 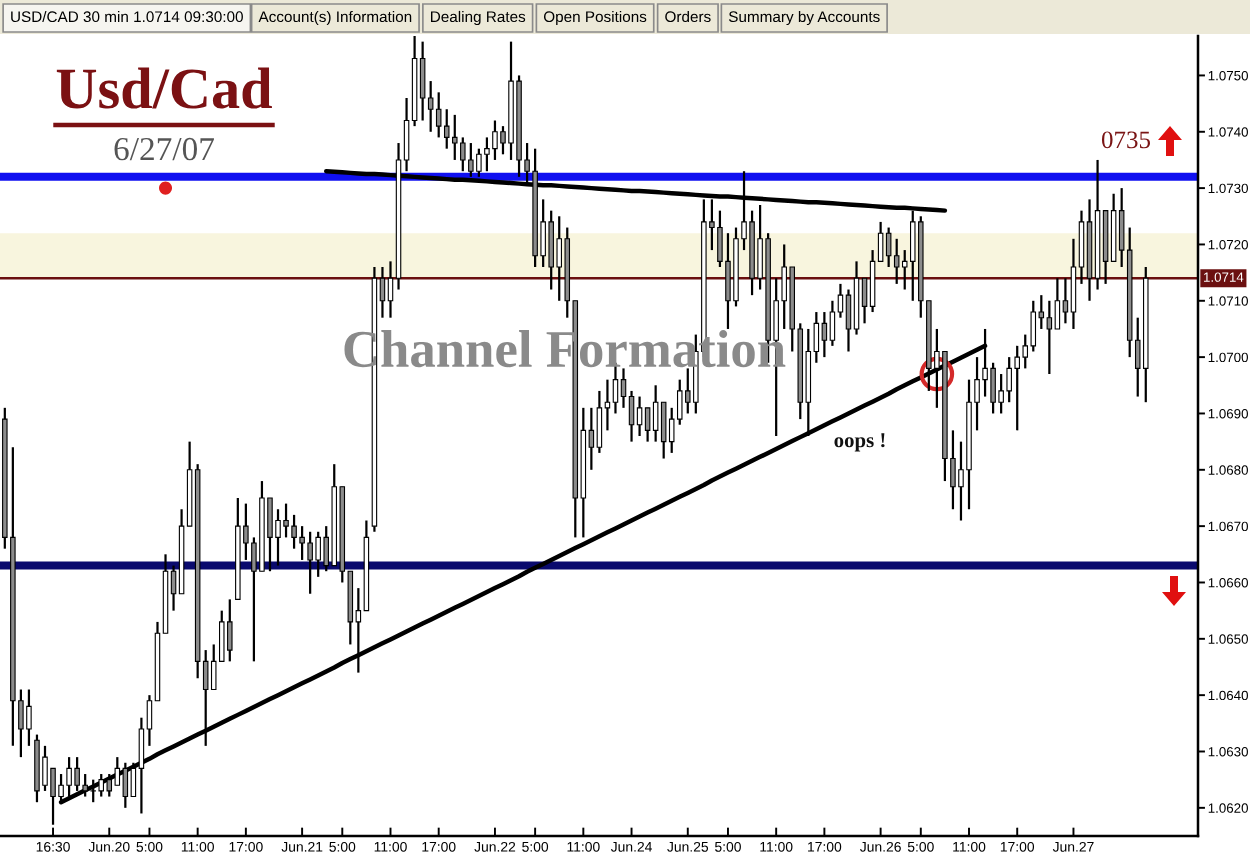 What do you see at coordinates (164, 88) in the screenshot?
I see `chart-title: Usd/Cad` at bounding box center [164, 88].